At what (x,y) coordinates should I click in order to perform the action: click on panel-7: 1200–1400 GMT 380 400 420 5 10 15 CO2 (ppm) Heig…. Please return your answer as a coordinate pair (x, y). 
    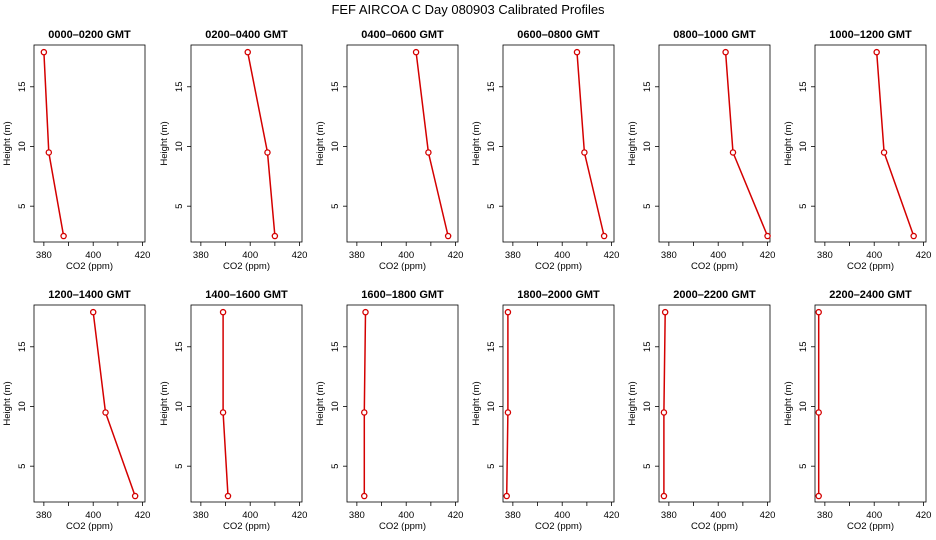
    Looking at the image, I should click on (76, 410).